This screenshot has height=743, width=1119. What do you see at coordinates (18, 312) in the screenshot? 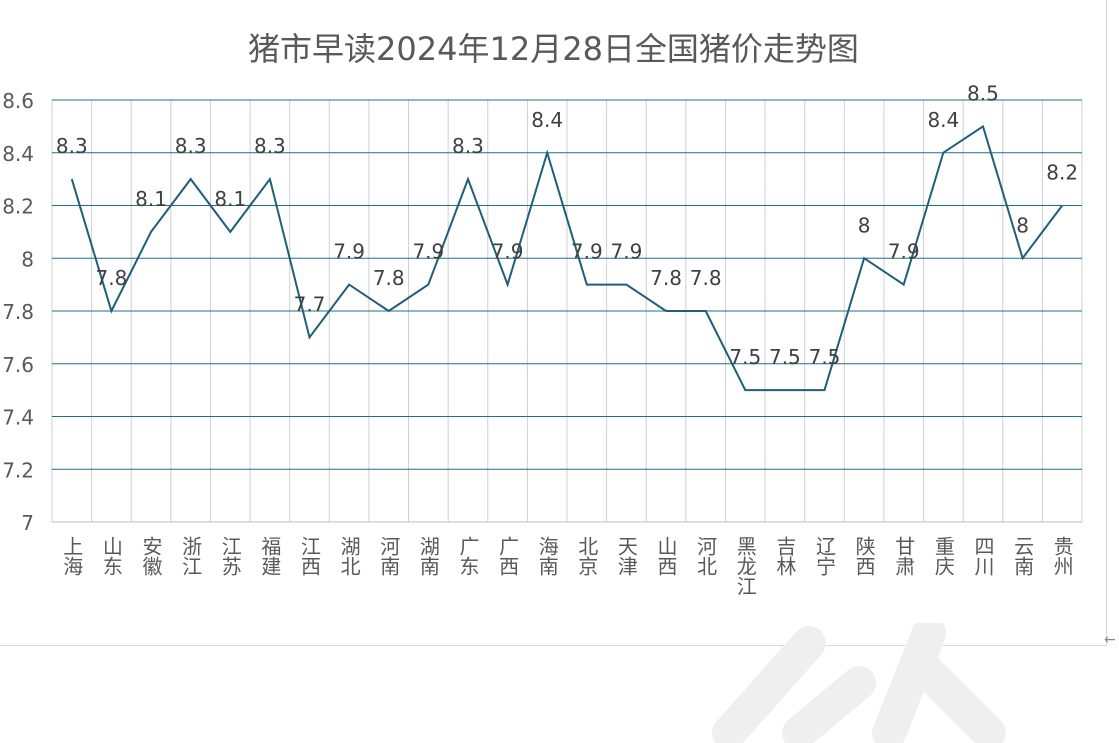
I see `y-tick-label: 7.8` at bounding box center [18, 312].